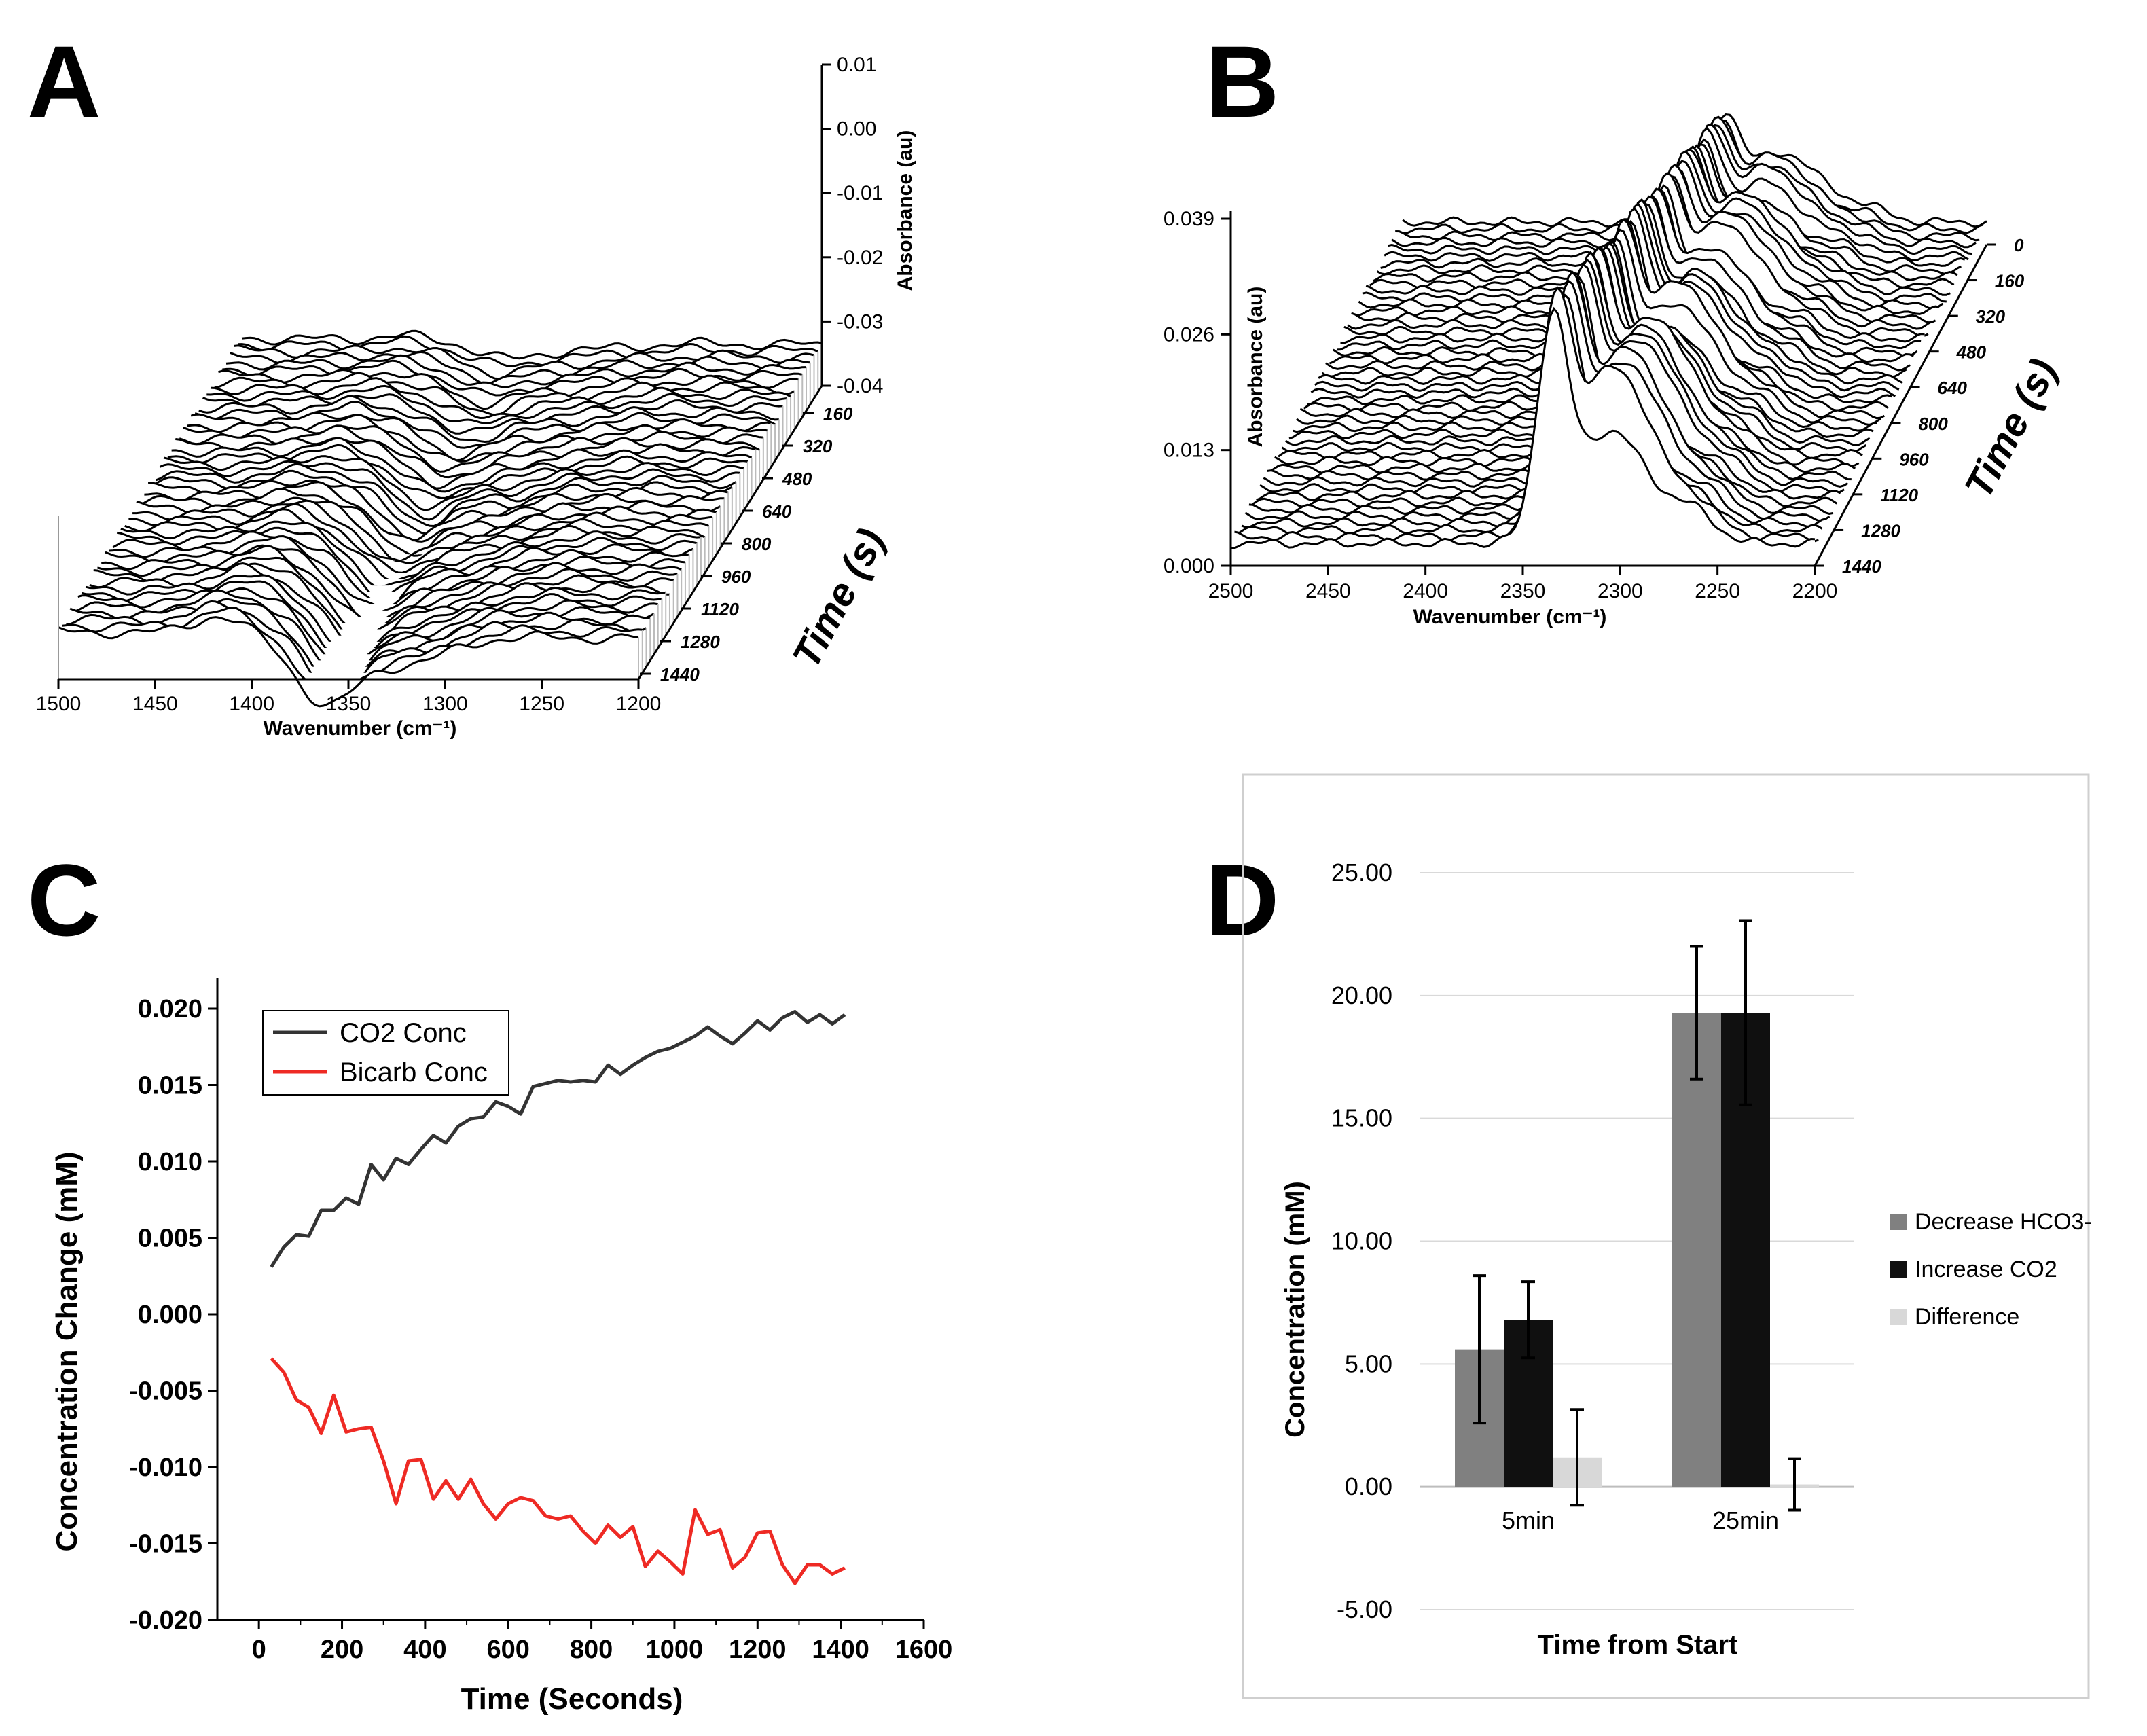  What do you see at coordinates (591, 1649) in the screenshot?
I see `chart-c-xtick-label: 800` at bounding box center [591, 1649].